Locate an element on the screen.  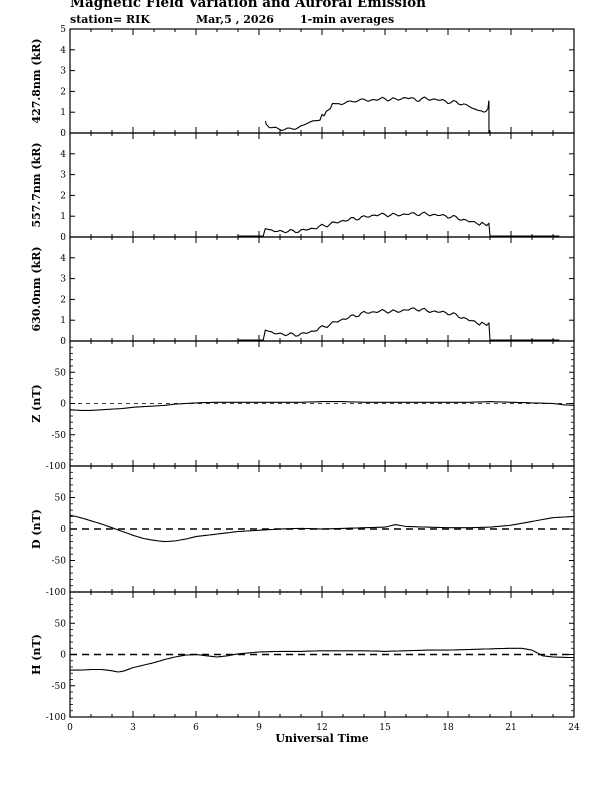
x-tick-label: 9 is located at coordinates (259, 728).